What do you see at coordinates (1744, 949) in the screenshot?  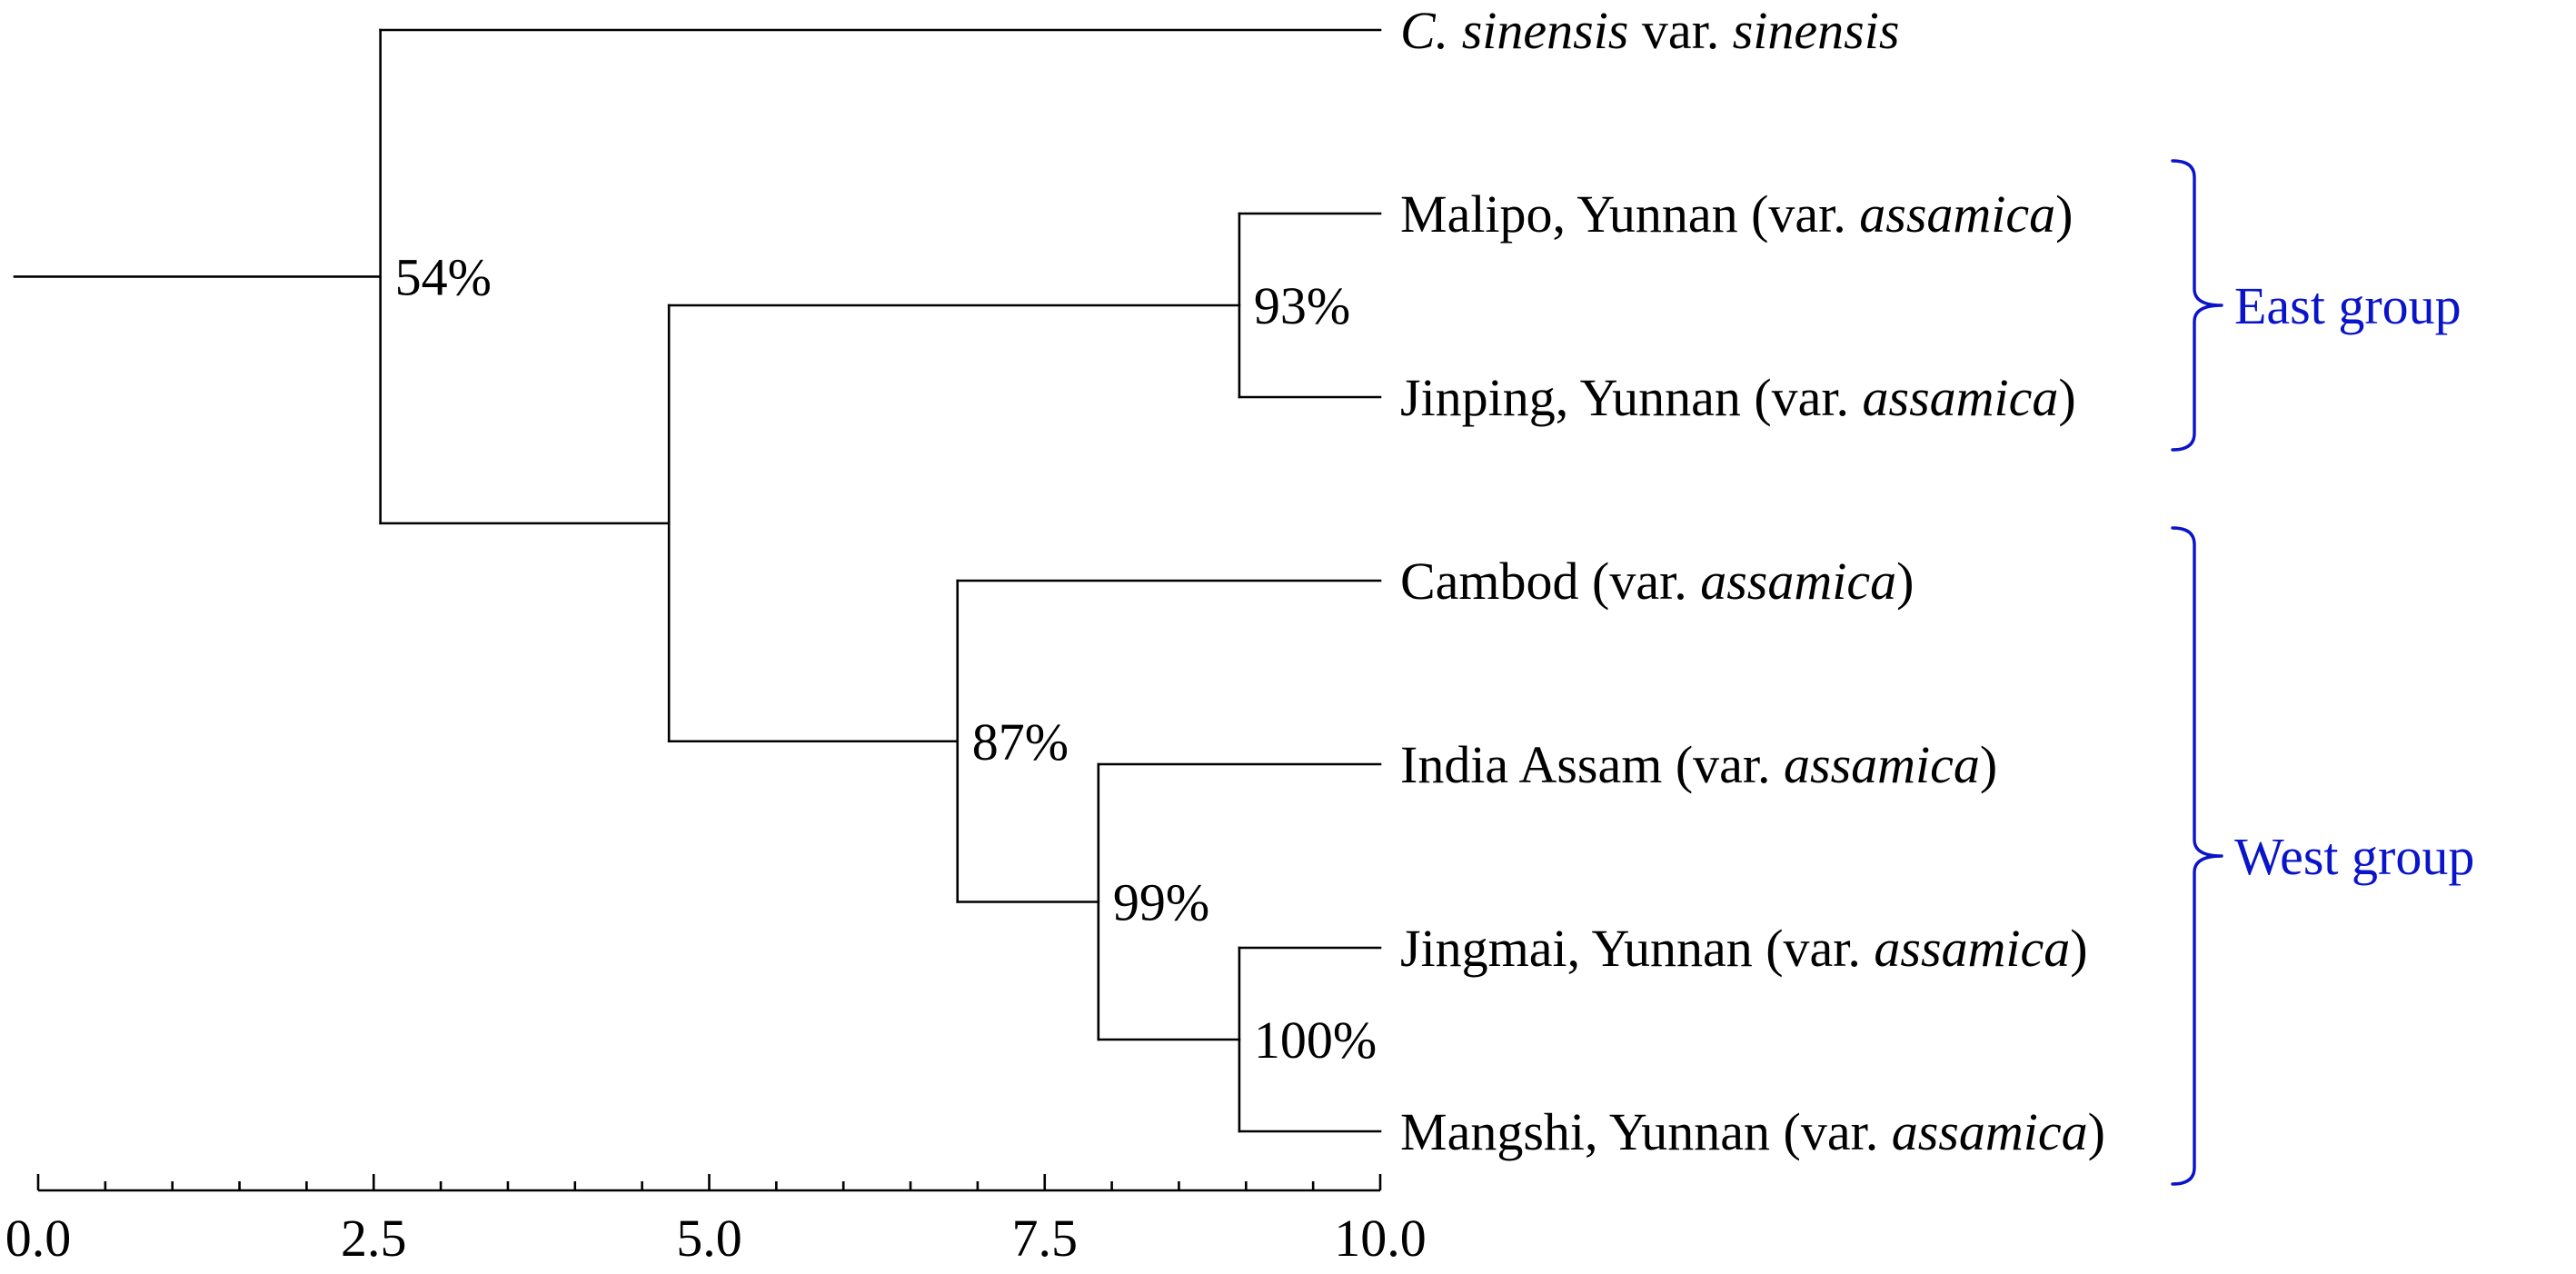 I see `leaf-label-L5: Jingmai, Yunnan (var. assamica)` at bounding box center [1744, 949].